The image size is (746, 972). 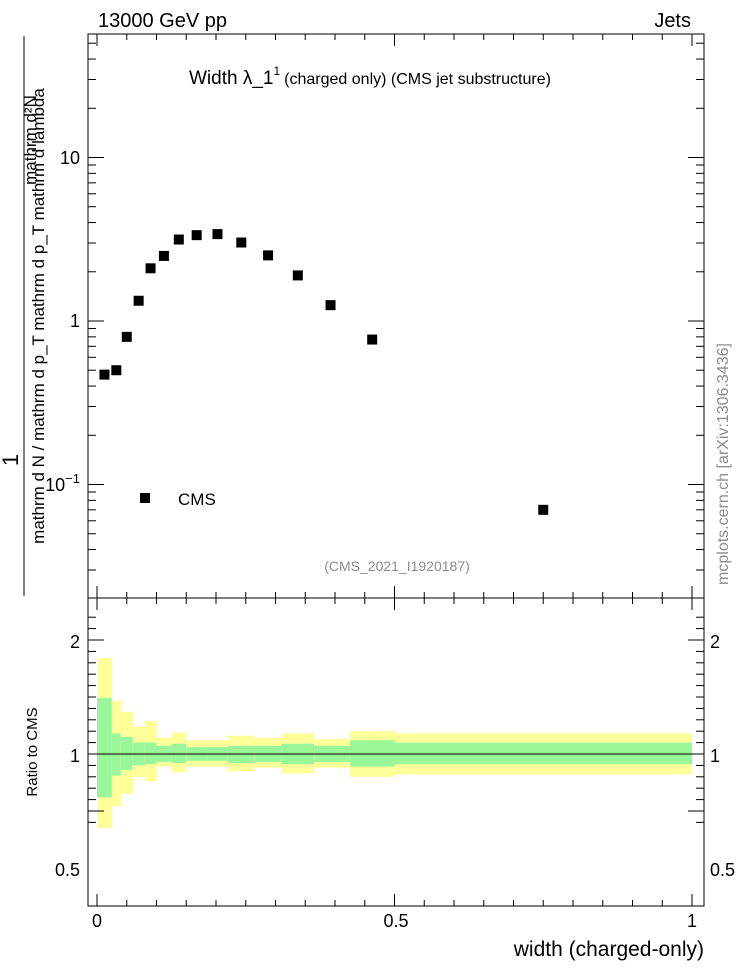 I want to click on main-tick-labels: 10 1 10−1, so click(x=62, y=321).